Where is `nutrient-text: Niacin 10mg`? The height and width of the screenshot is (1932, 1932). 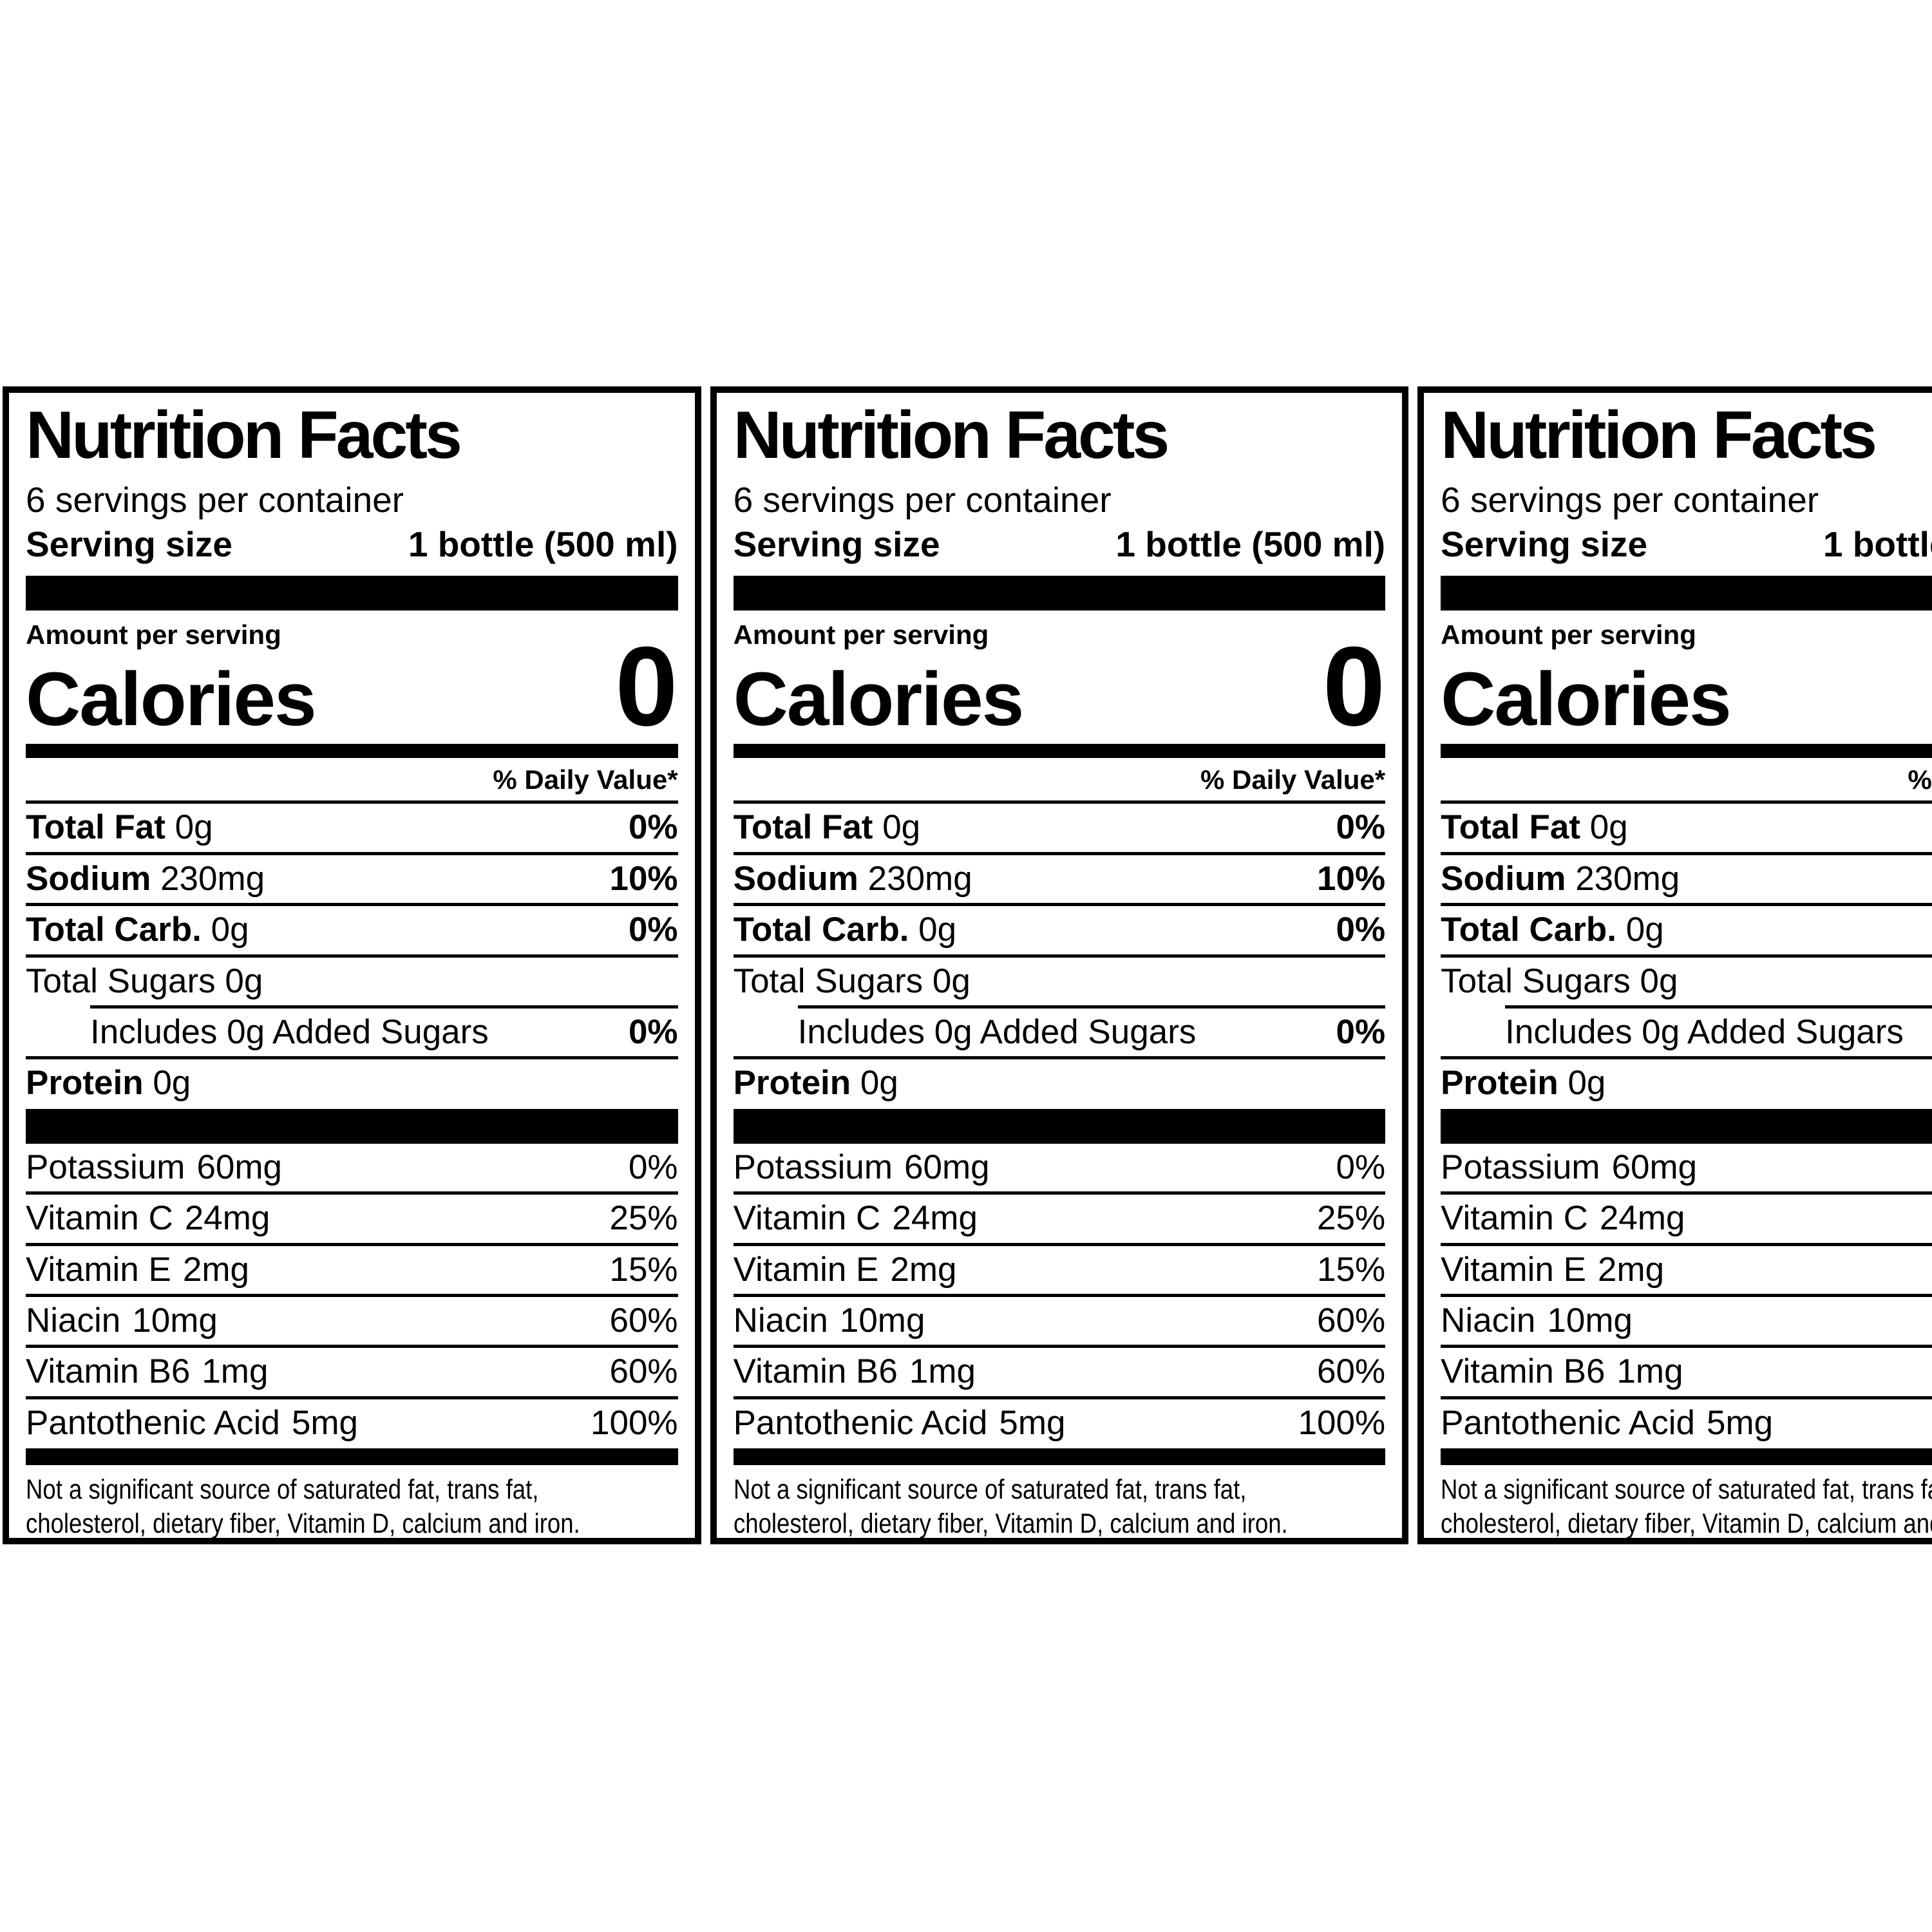
nutrient-text: Niacin 10mg is located at coordinates (122, 1321).